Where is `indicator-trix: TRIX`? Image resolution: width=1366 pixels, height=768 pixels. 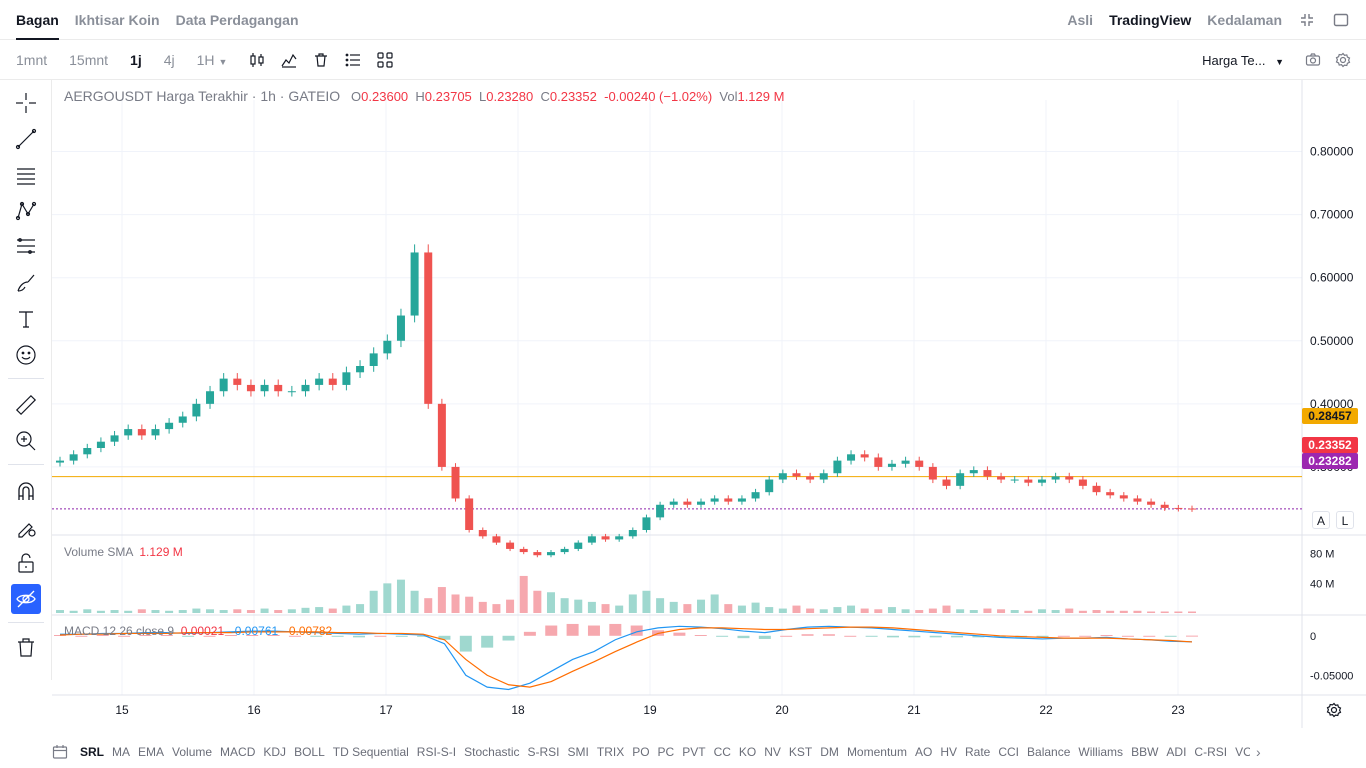
indicator-trix: TRIX is located at coordinates (610, 752).